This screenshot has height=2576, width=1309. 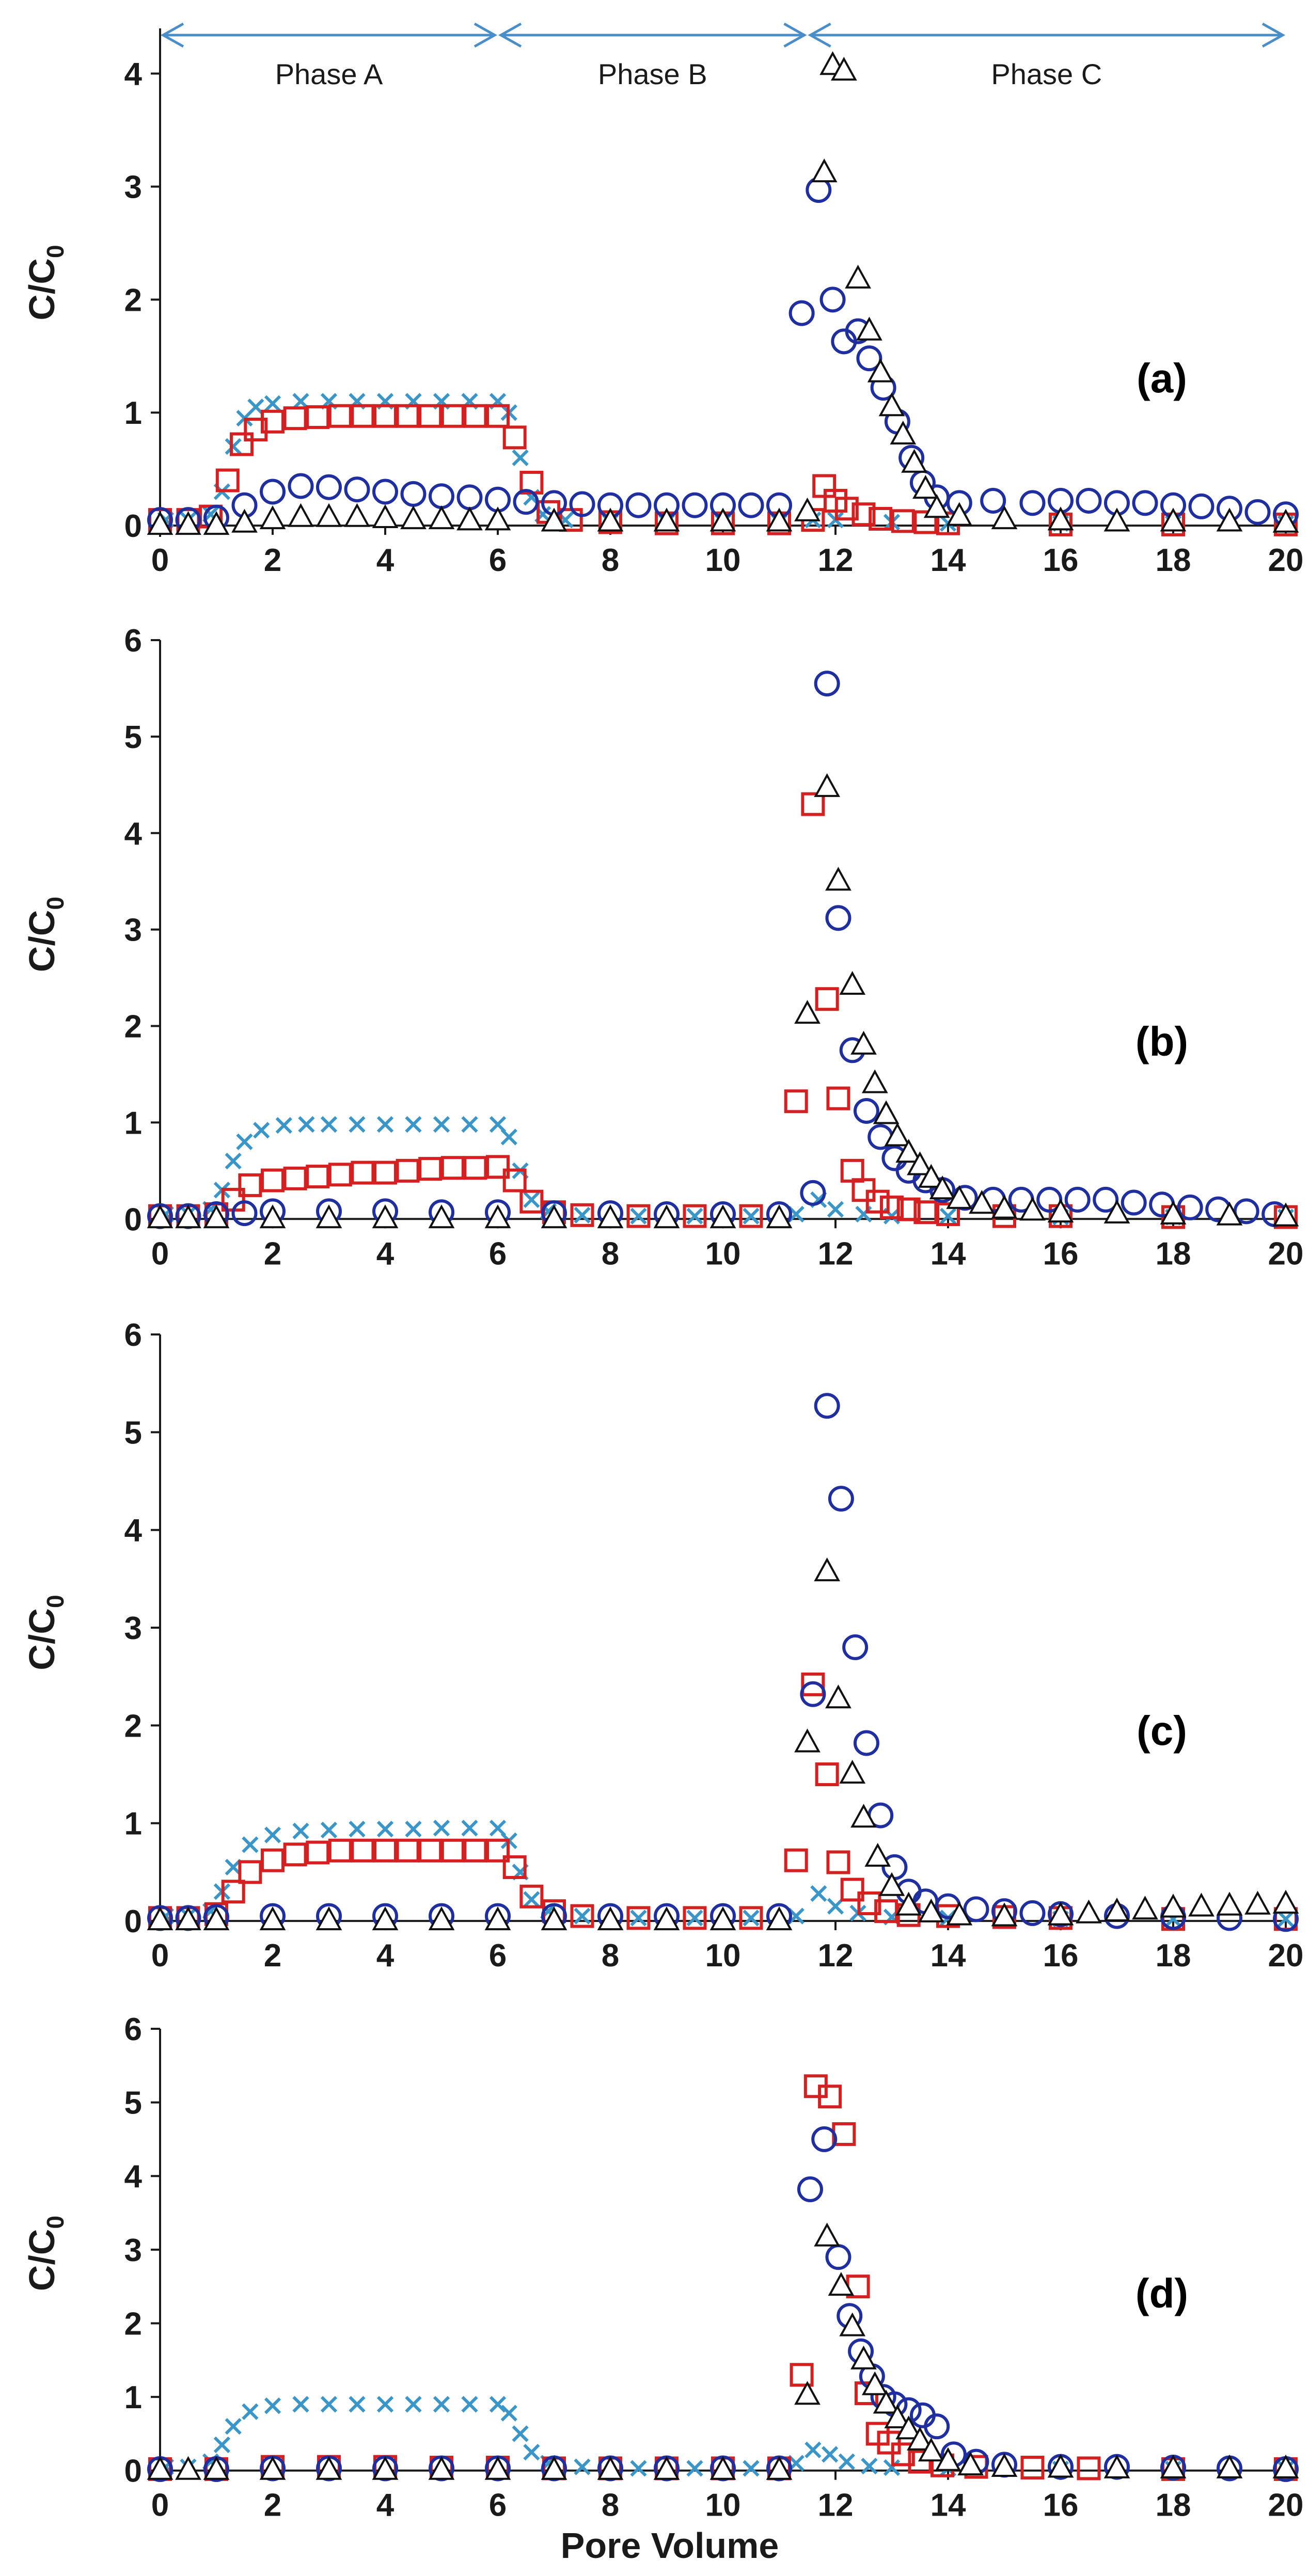 I want to click on x-tick-label: 6, so click(x=498, y=2505).